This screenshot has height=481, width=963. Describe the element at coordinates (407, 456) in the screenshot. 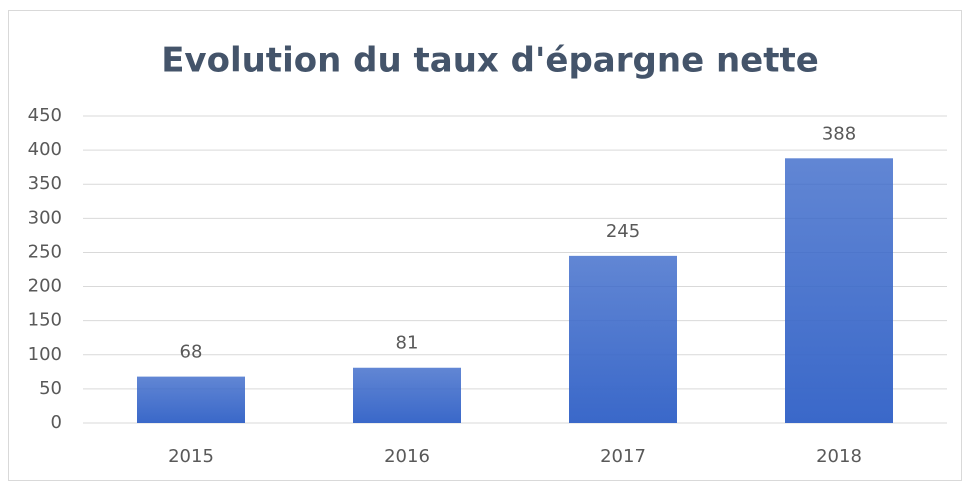

I see `x-tick-label: 2016` at that location.